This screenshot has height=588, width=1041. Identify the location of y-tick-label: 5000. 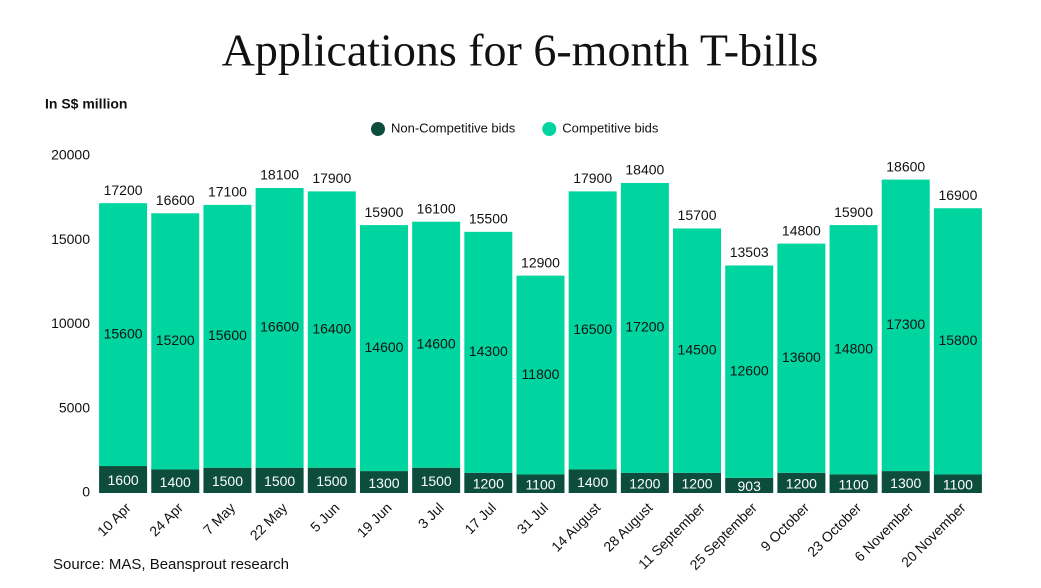
(74, 407).